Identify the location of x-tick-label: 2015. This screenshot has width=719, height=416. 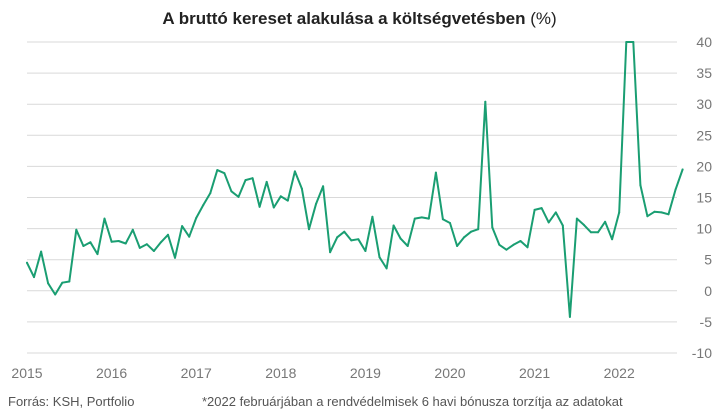
(26, 373).